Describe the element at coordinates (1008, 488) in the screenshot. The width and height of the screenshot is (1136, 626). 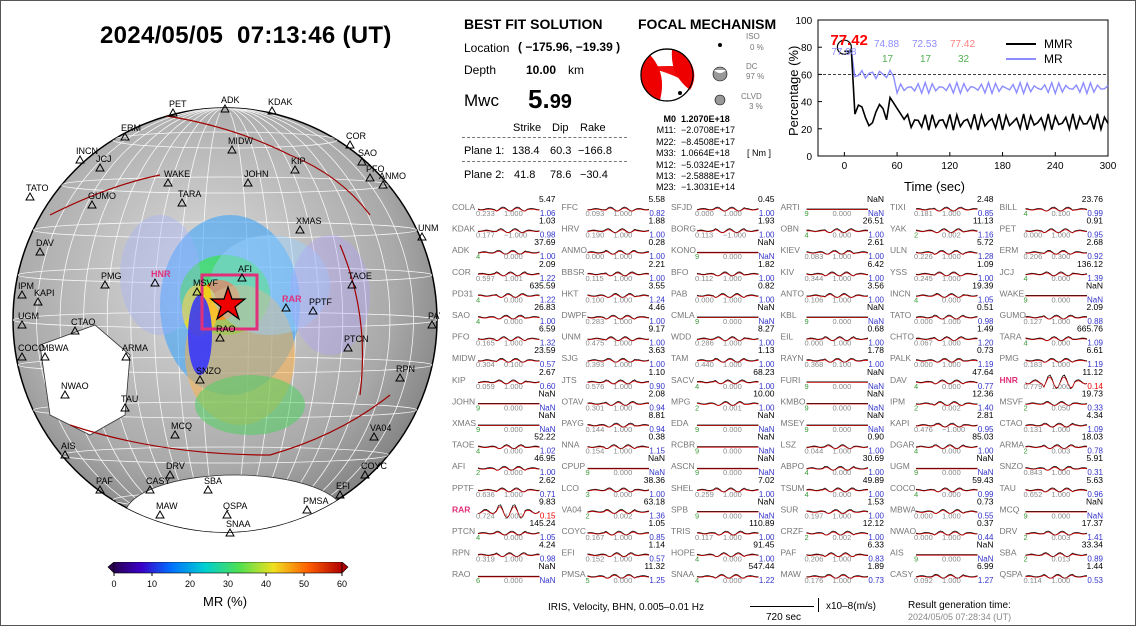
I see `station-name: TAU` at that location.